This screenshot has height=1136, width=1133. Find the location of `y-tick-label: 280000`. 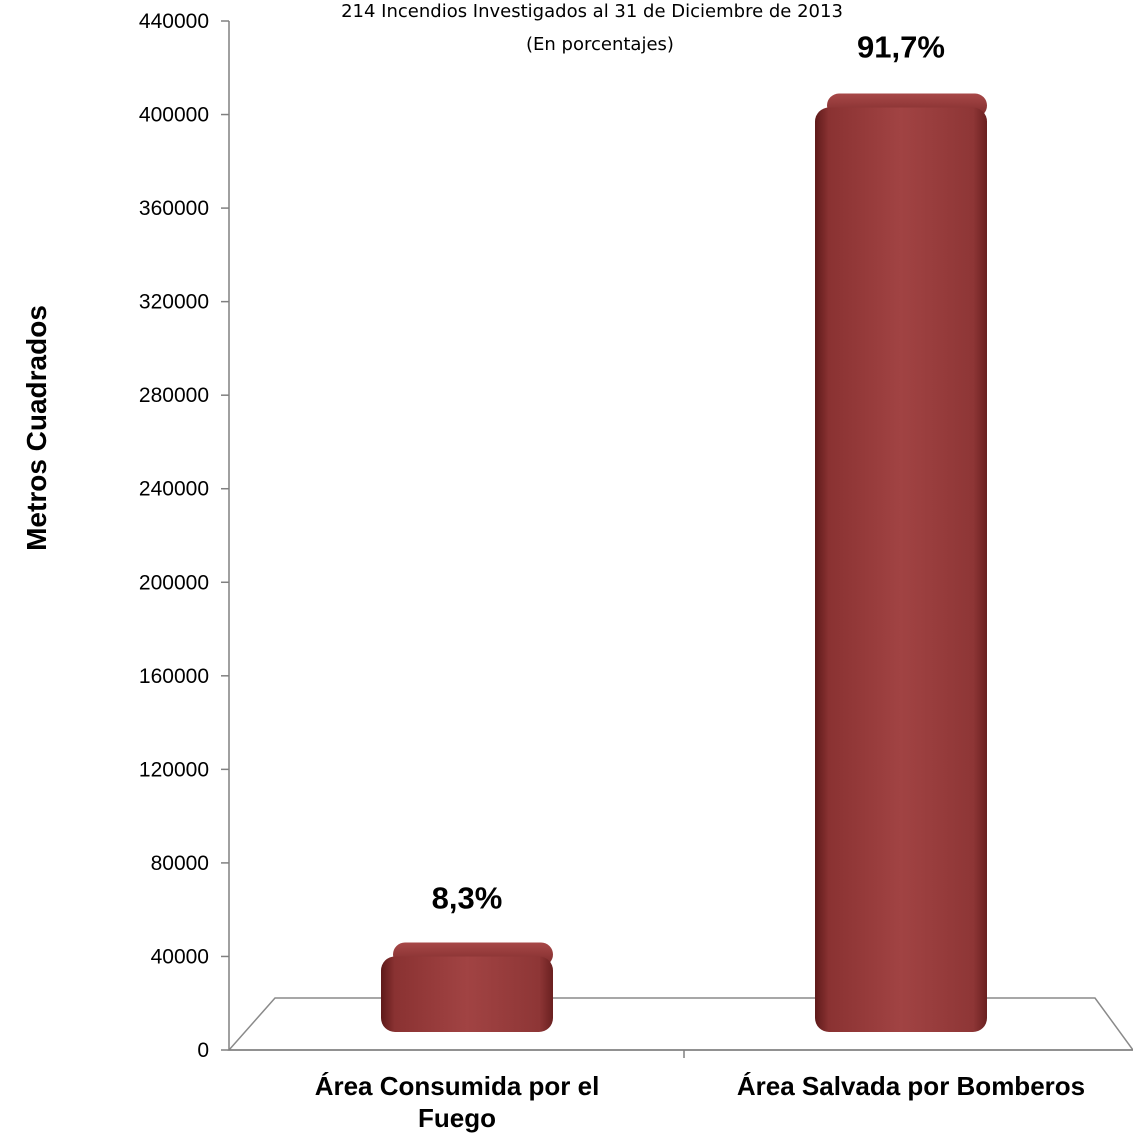

y-tick-label: 280000 is located at coordinates (174, 395).